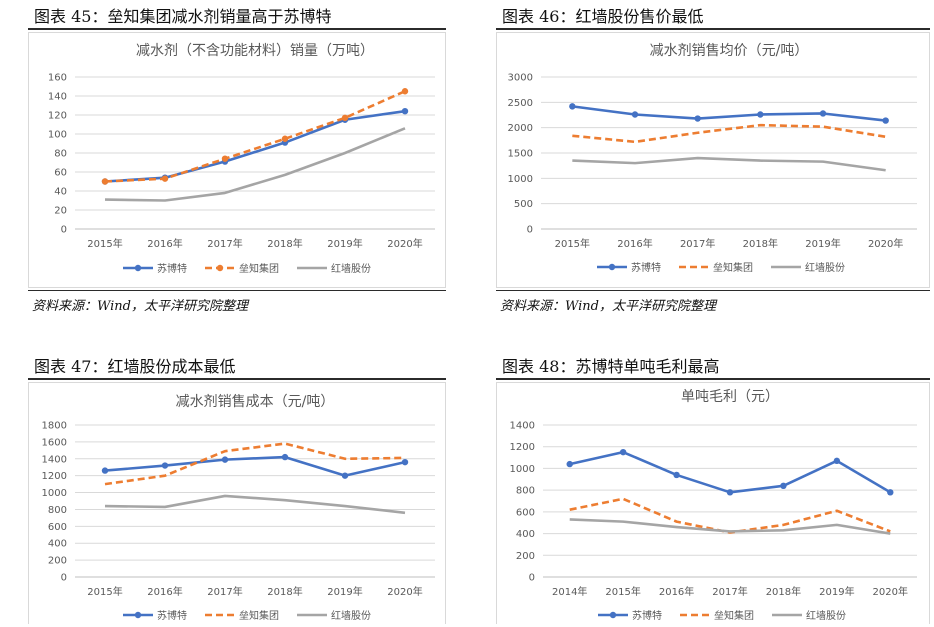 This screenshot has width=934, height=627. Describe the element at coordinates (57, 116) in the screenshot. I see `y-tick-label: 120` at that location.